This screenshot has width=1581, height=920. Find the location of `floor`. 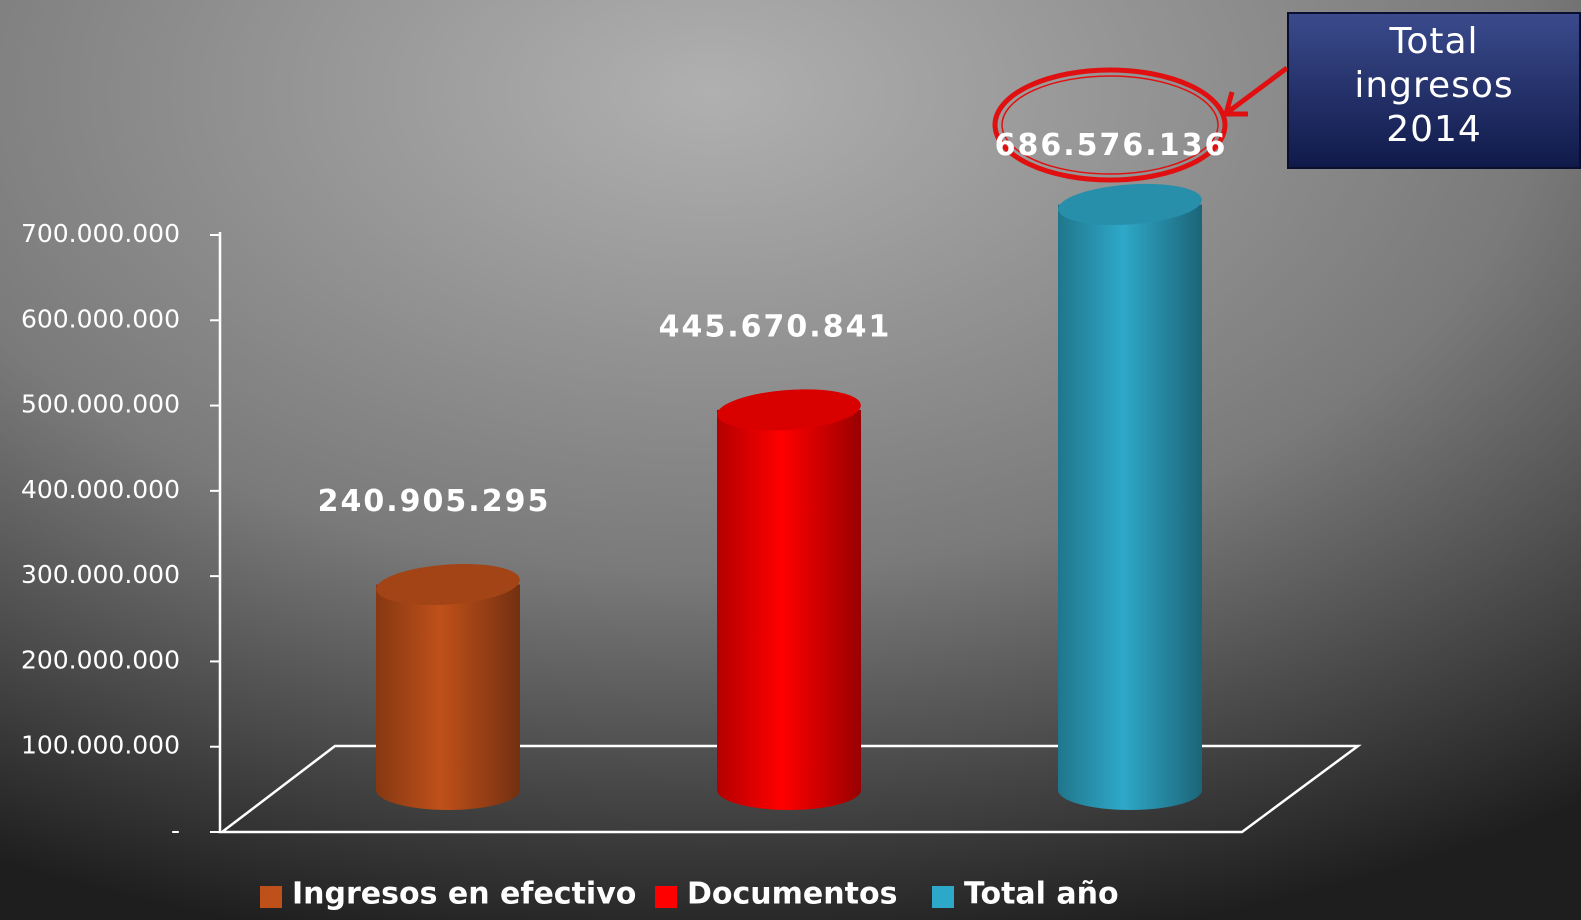

floor is located at coordinates (790, 789).